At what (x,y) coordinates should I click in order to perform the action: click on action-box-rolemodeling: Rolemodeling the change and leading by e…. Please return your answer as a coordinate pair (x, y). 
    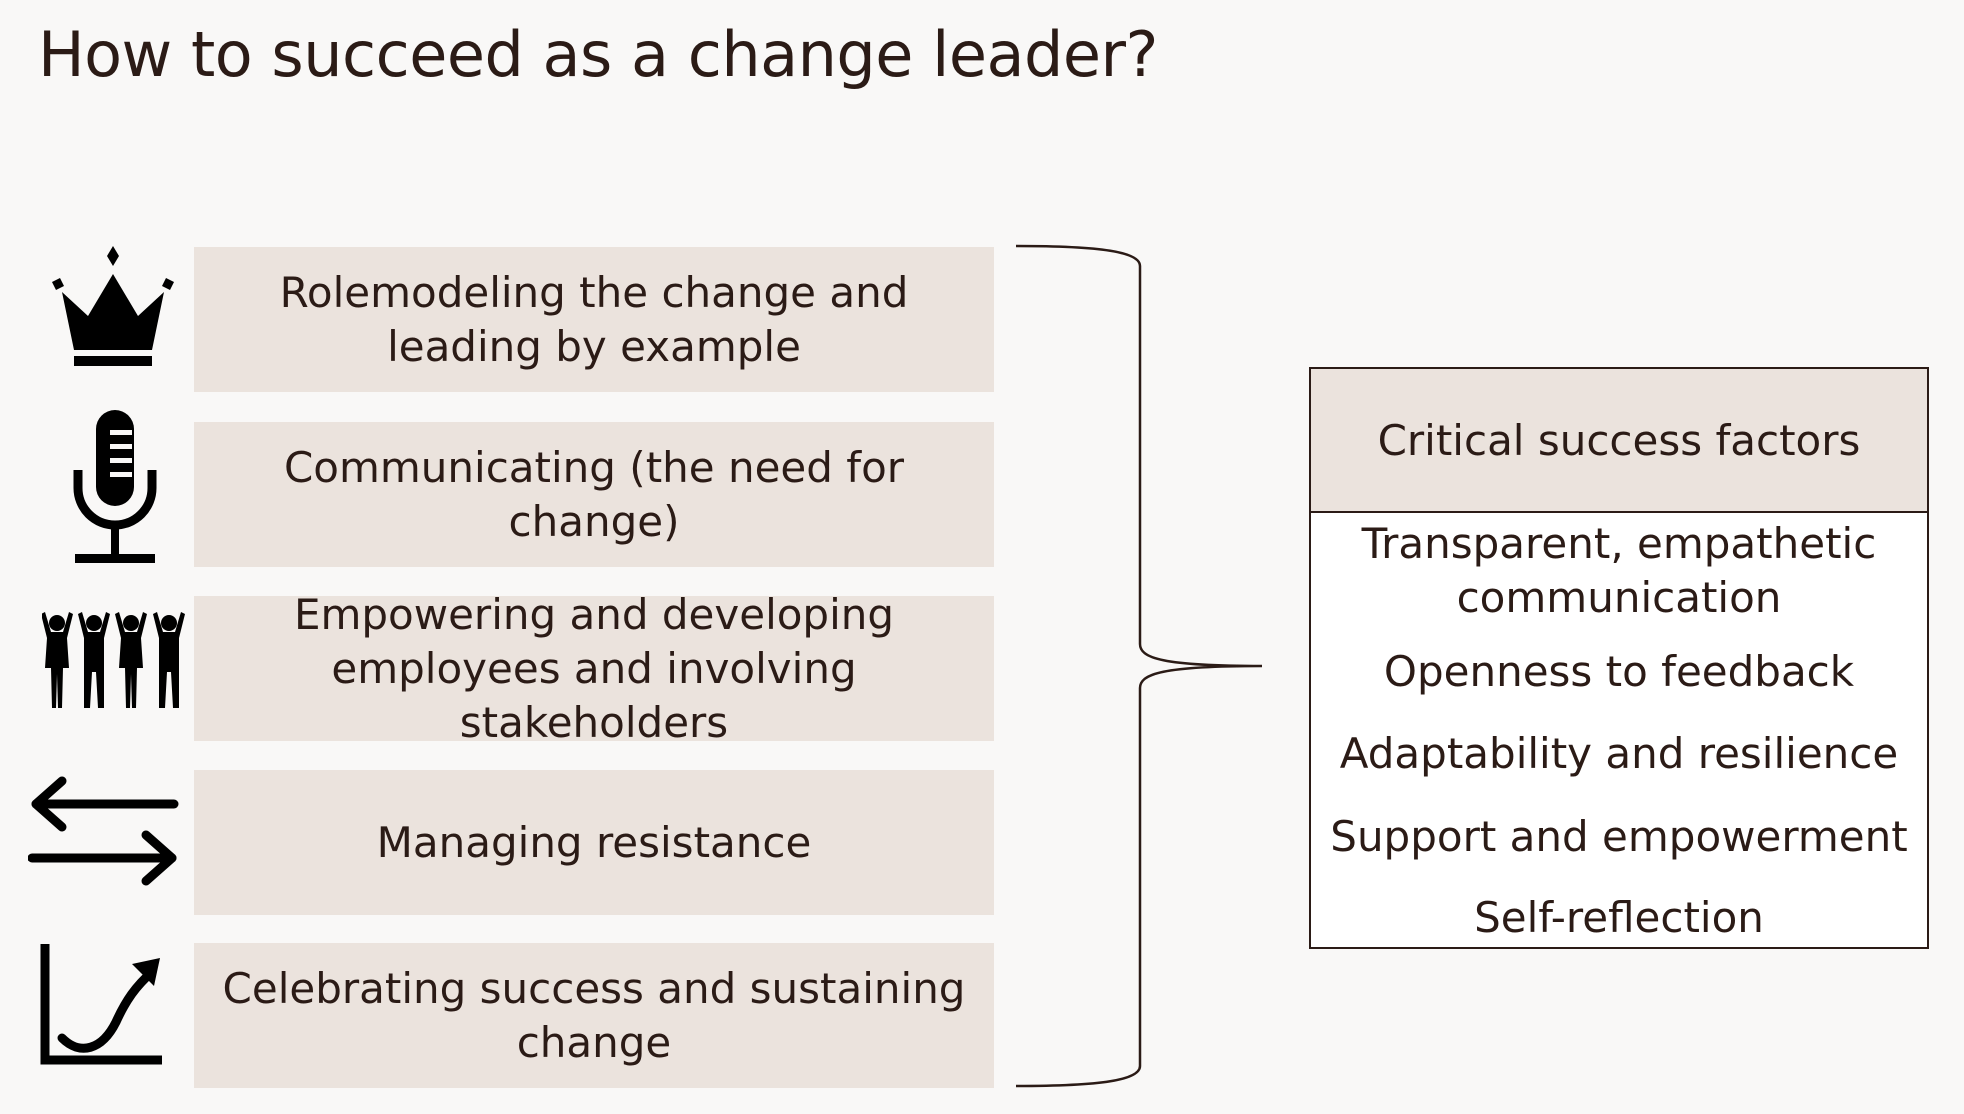
    Looking at the image, I should click on (594, 319).